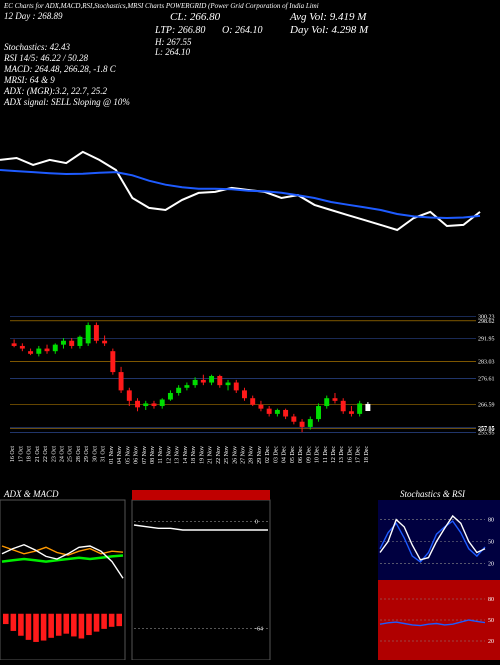 This screenshot has width=500, height=665. I want to click on x-tick-label: 24 Oct, so click(62, 454).